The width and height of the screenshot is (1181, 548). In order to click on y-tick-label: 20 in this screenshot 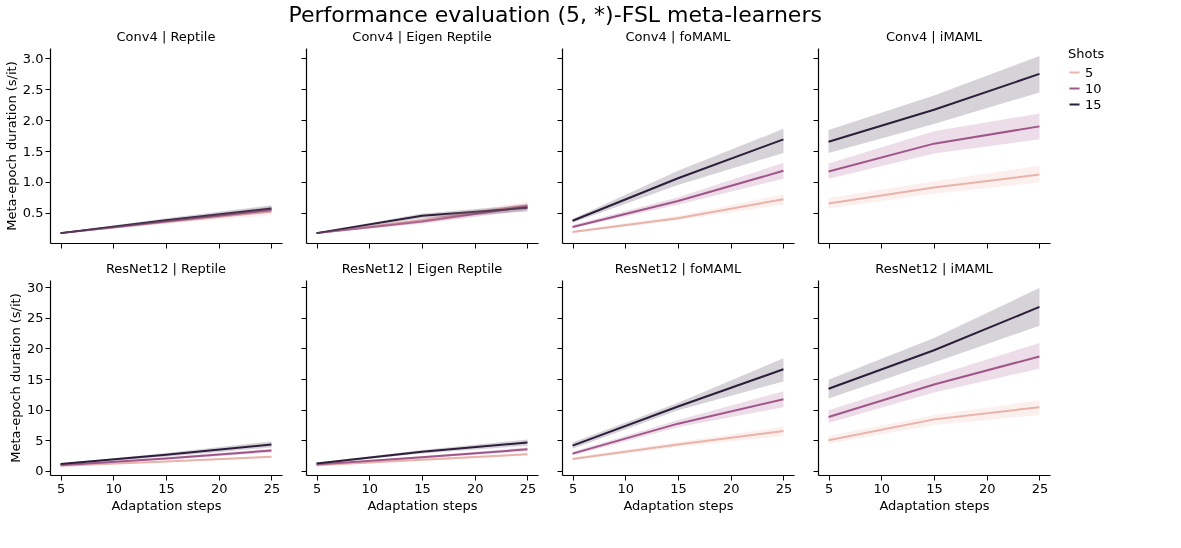, I will do `click(35, 348)`.